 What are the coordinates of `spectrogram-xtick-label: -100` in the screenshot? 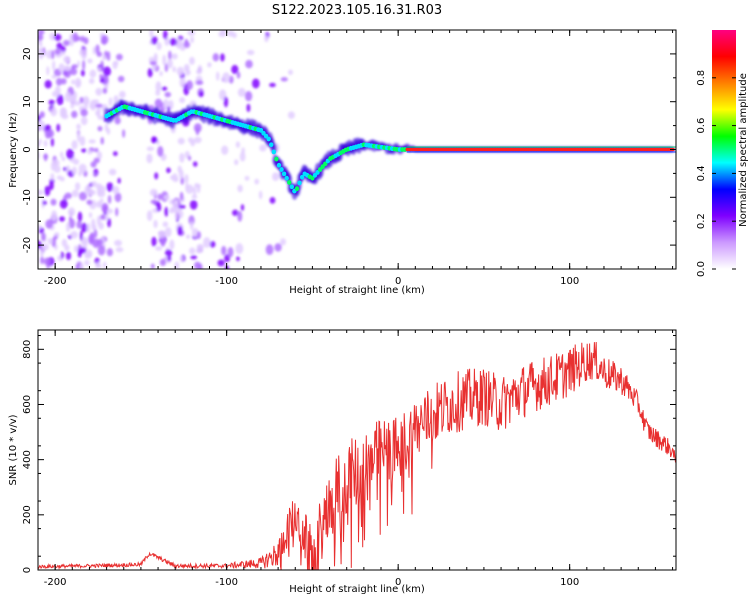 It's located at (226, 281).